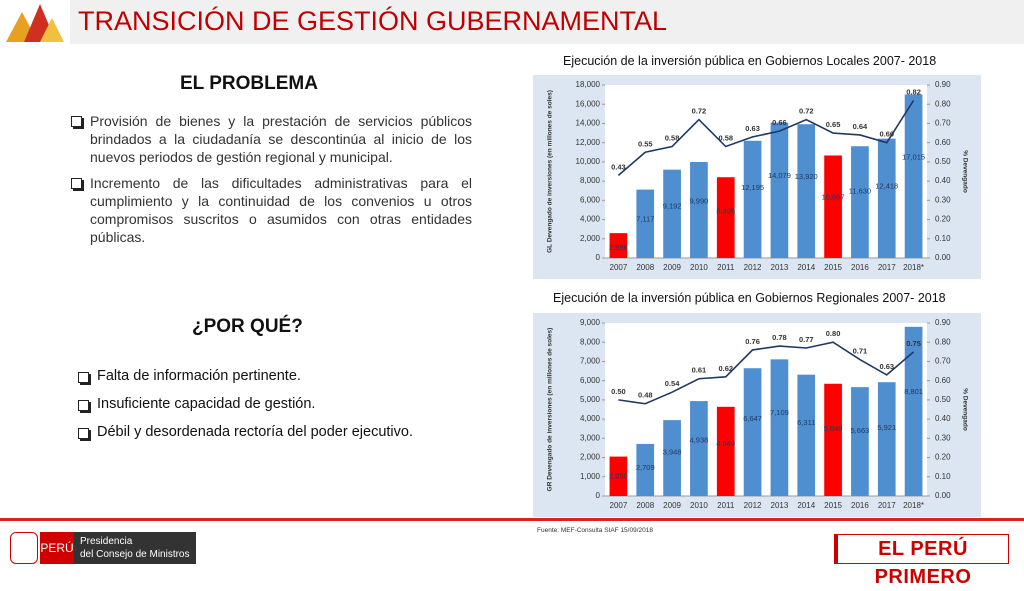 The height and width of the screenshot is (591, 1024). Describe the element at coordinates (373, 21) in the screenshot. I see `slide-title: TRANSICIÓN DE GESTIÓN GUBERNAMENTAL` at that location.